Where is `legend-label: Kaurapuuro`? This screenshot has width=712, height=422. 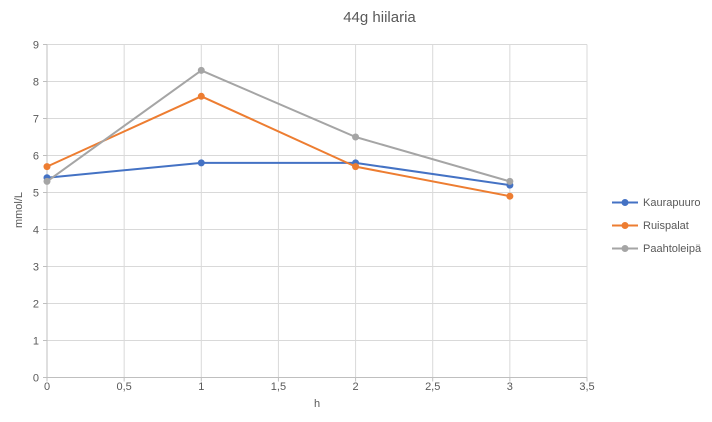
legend-label: Kaurapuuro is located at coordinates (672, 202).